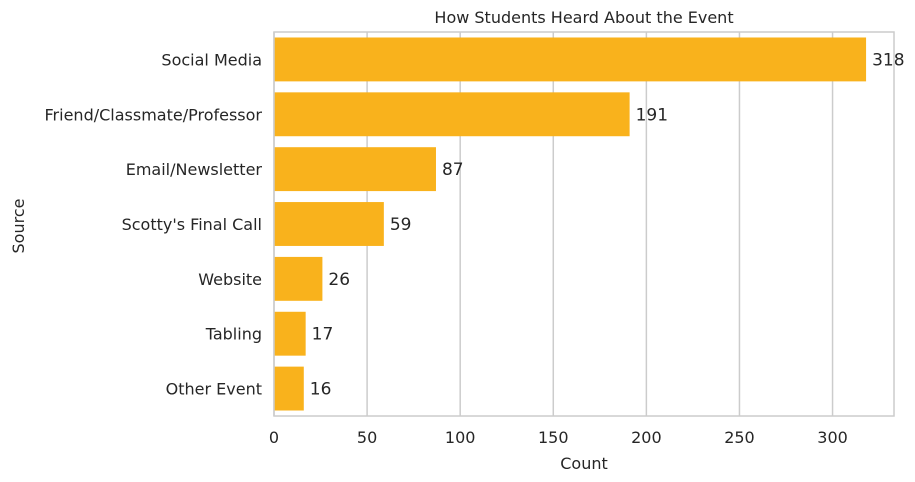 The image size is (915, 482). What do you see at coordinates (584, 463) in the screenshot?
I see `x-axis-title: Count` at bounding box center [584, 463].